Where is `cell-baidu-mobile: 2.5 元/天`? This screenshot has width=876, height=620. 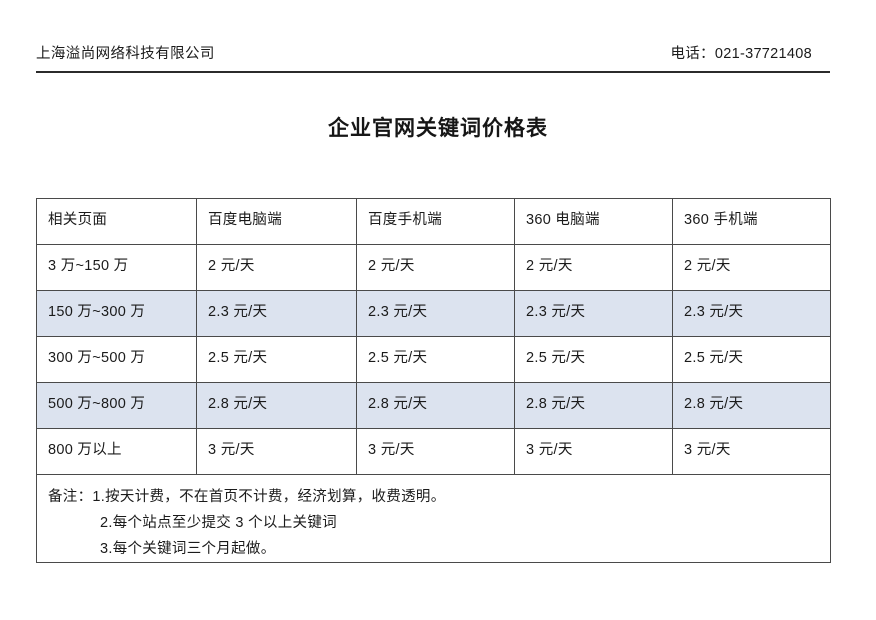 cell-baidu-mobile: 2.5 元/天 is located at coordinates (435, 359).